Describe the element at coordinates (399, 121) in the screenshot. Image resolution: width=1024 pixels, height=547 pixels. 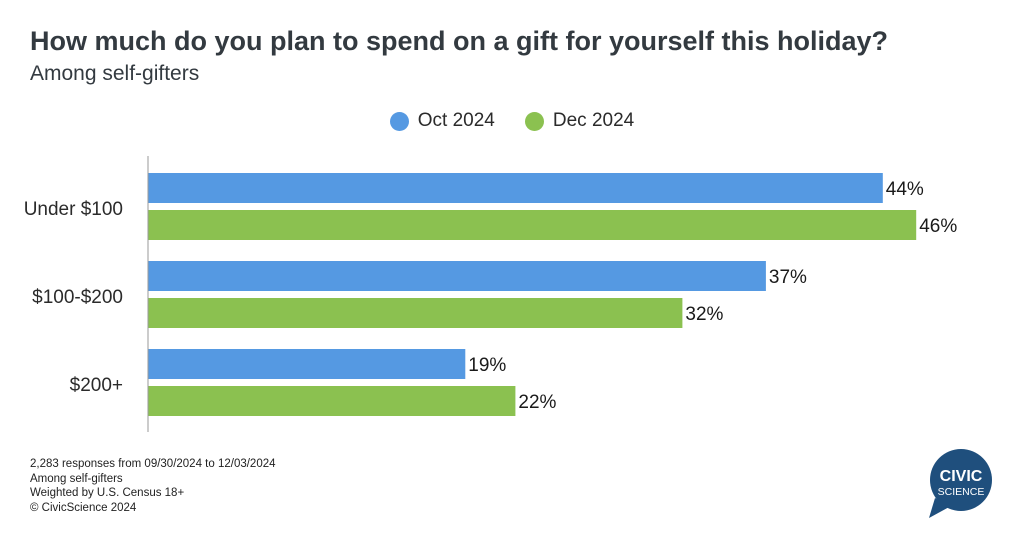
I see `legend-swatch-oct-2024` at that location.